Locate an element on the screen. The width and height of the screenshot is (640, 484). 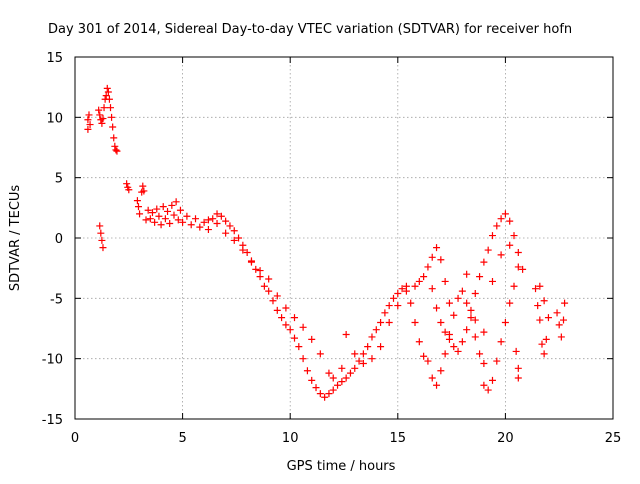
y-tick-label: 10 is located at coordinates (54, 118).